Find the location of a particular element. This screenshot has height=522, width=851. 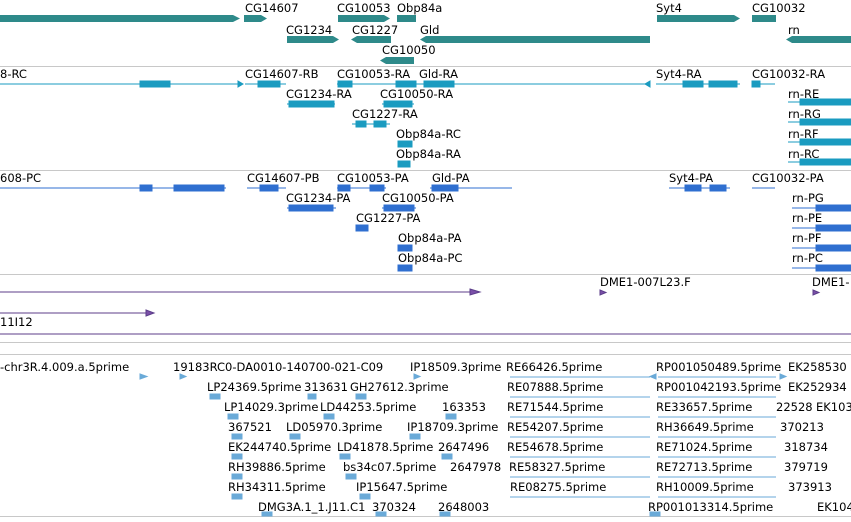

est-label: 379719 is located at coordinates (806, 467).